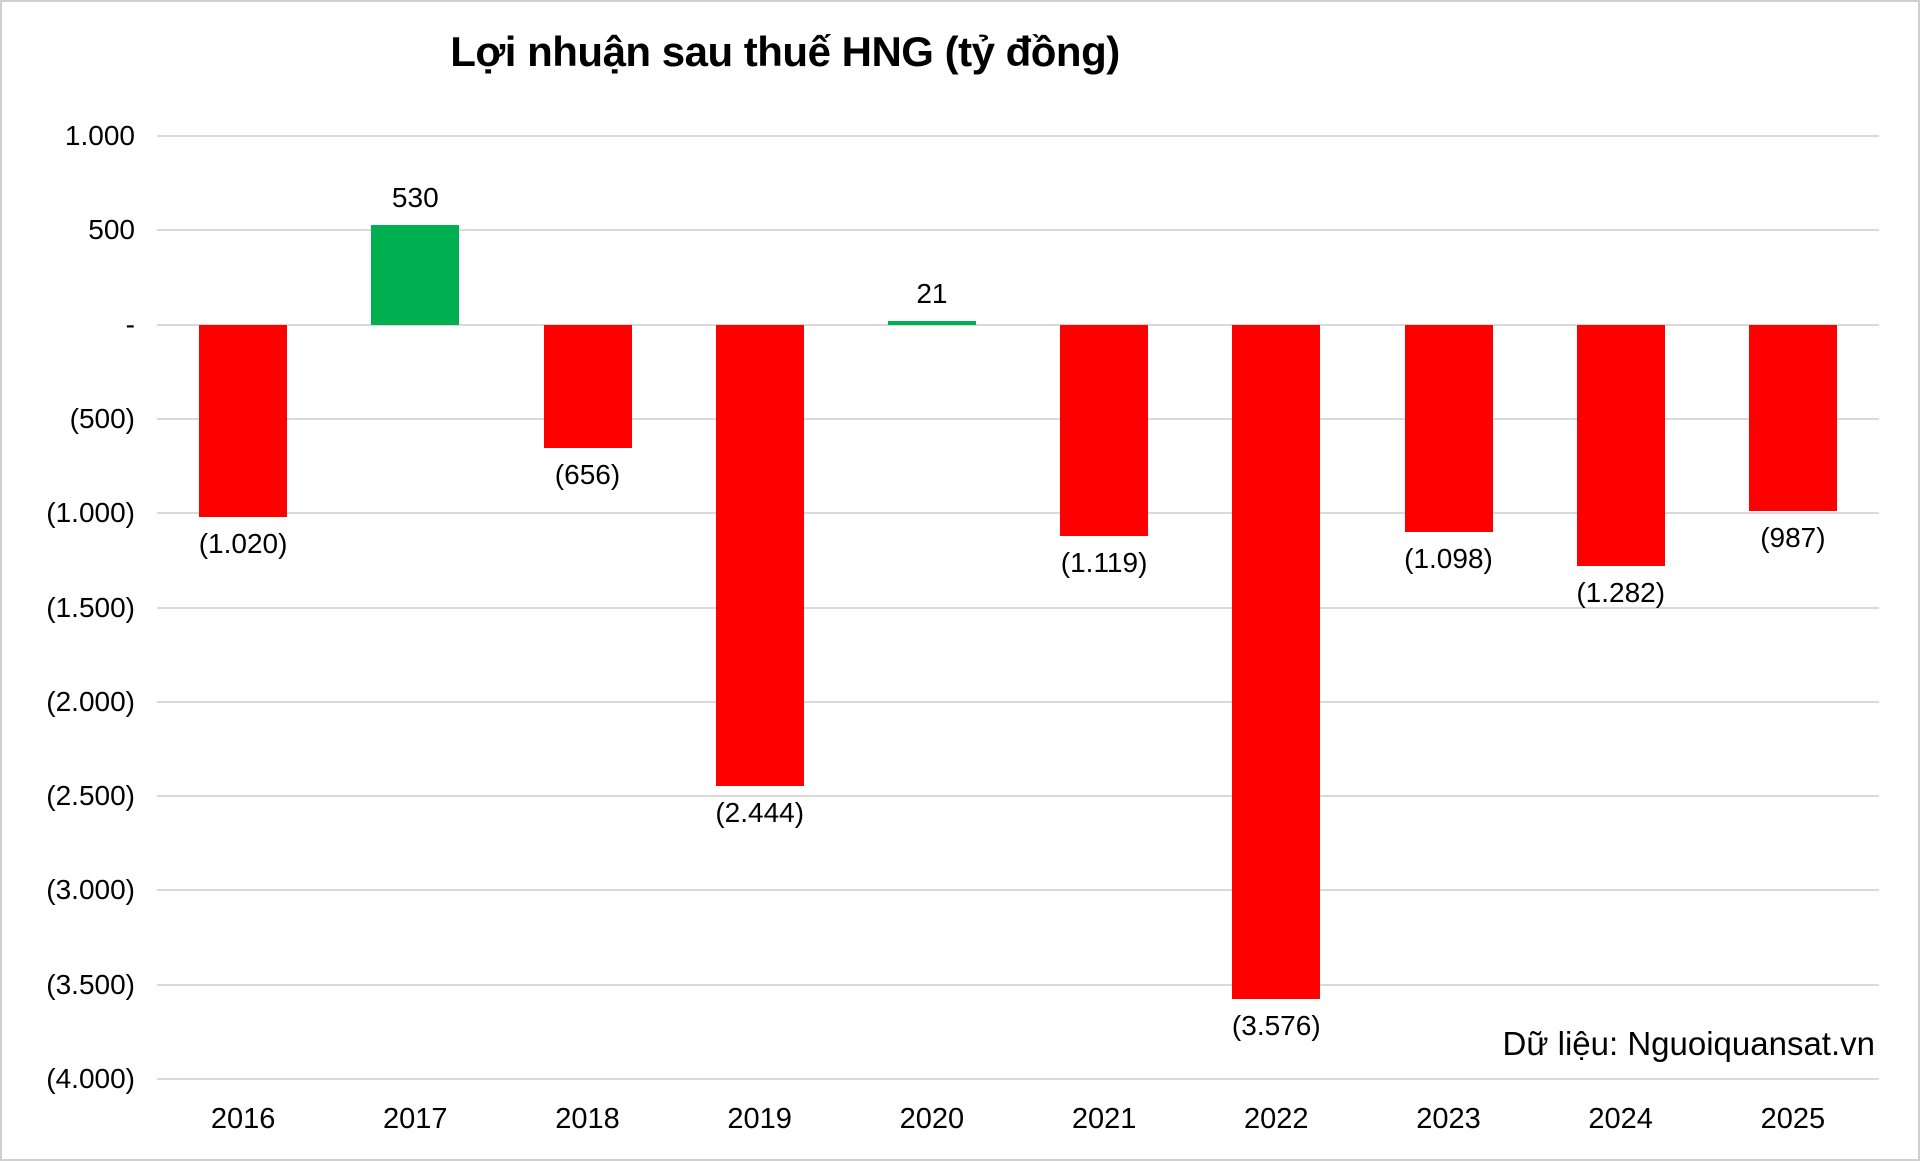  Describe the element at coordinates (760, 812) in the screenshot. I see `bar-value-label-2019: (2.444)` at that location.